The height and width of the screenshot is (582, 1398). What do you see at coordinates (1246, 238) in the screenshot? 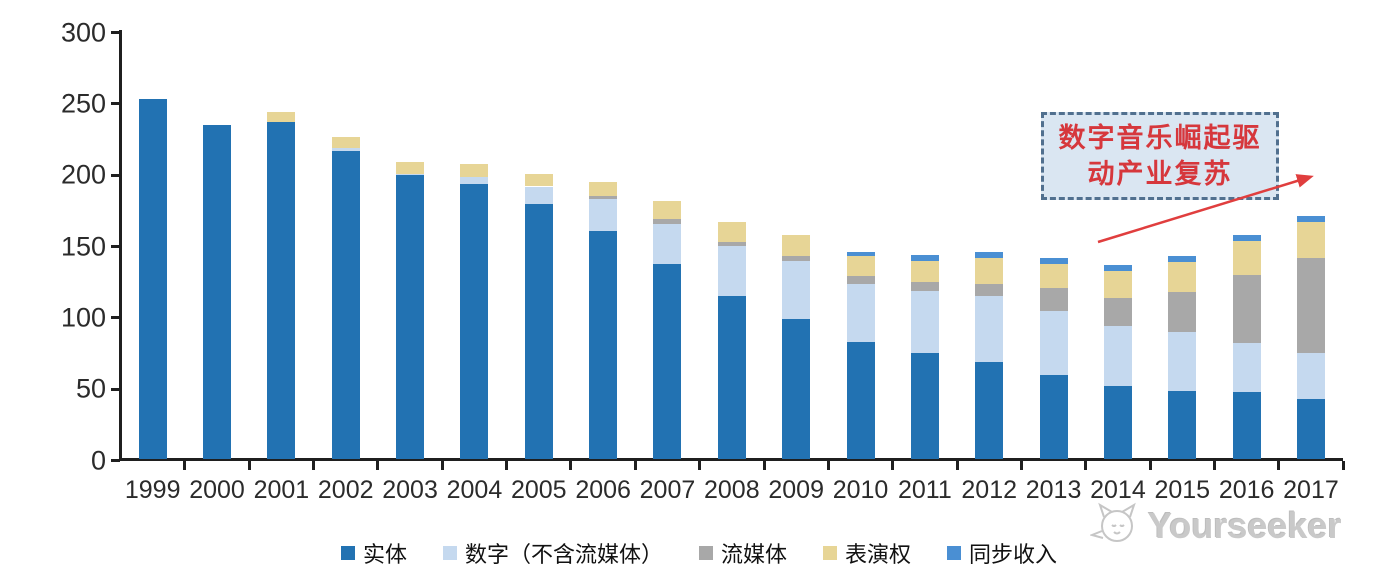
I see `bar-segment-同步收入-2016` at bounding box center [1246, 238].